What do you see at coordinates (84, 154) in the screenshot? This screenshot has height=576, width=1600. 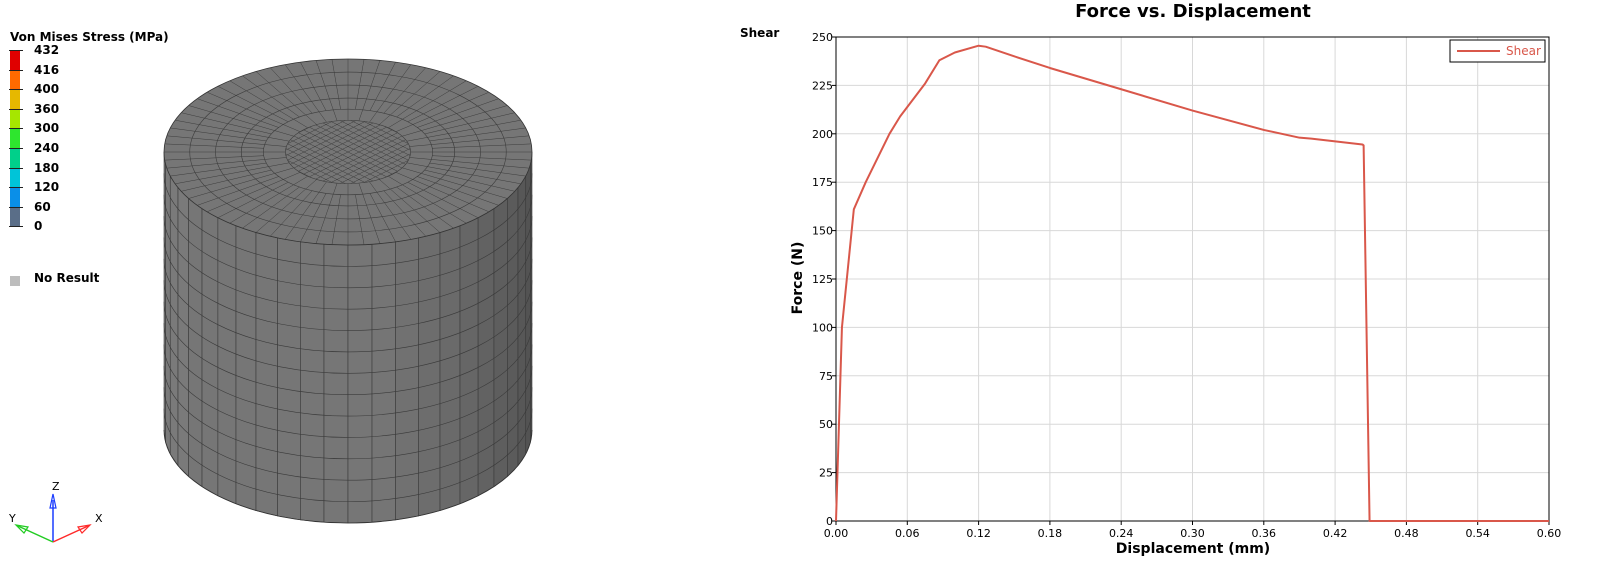 I see `legend-entry: 240` at bounding box center [84, 154].